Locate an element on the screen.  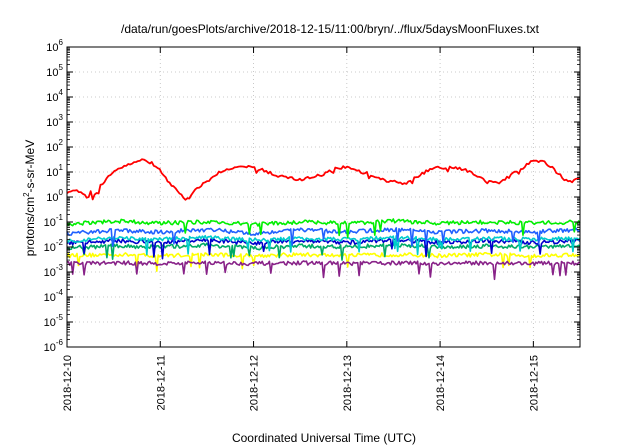
x-tick-label: 2018-12-14 is located at coordinates (441, 383).